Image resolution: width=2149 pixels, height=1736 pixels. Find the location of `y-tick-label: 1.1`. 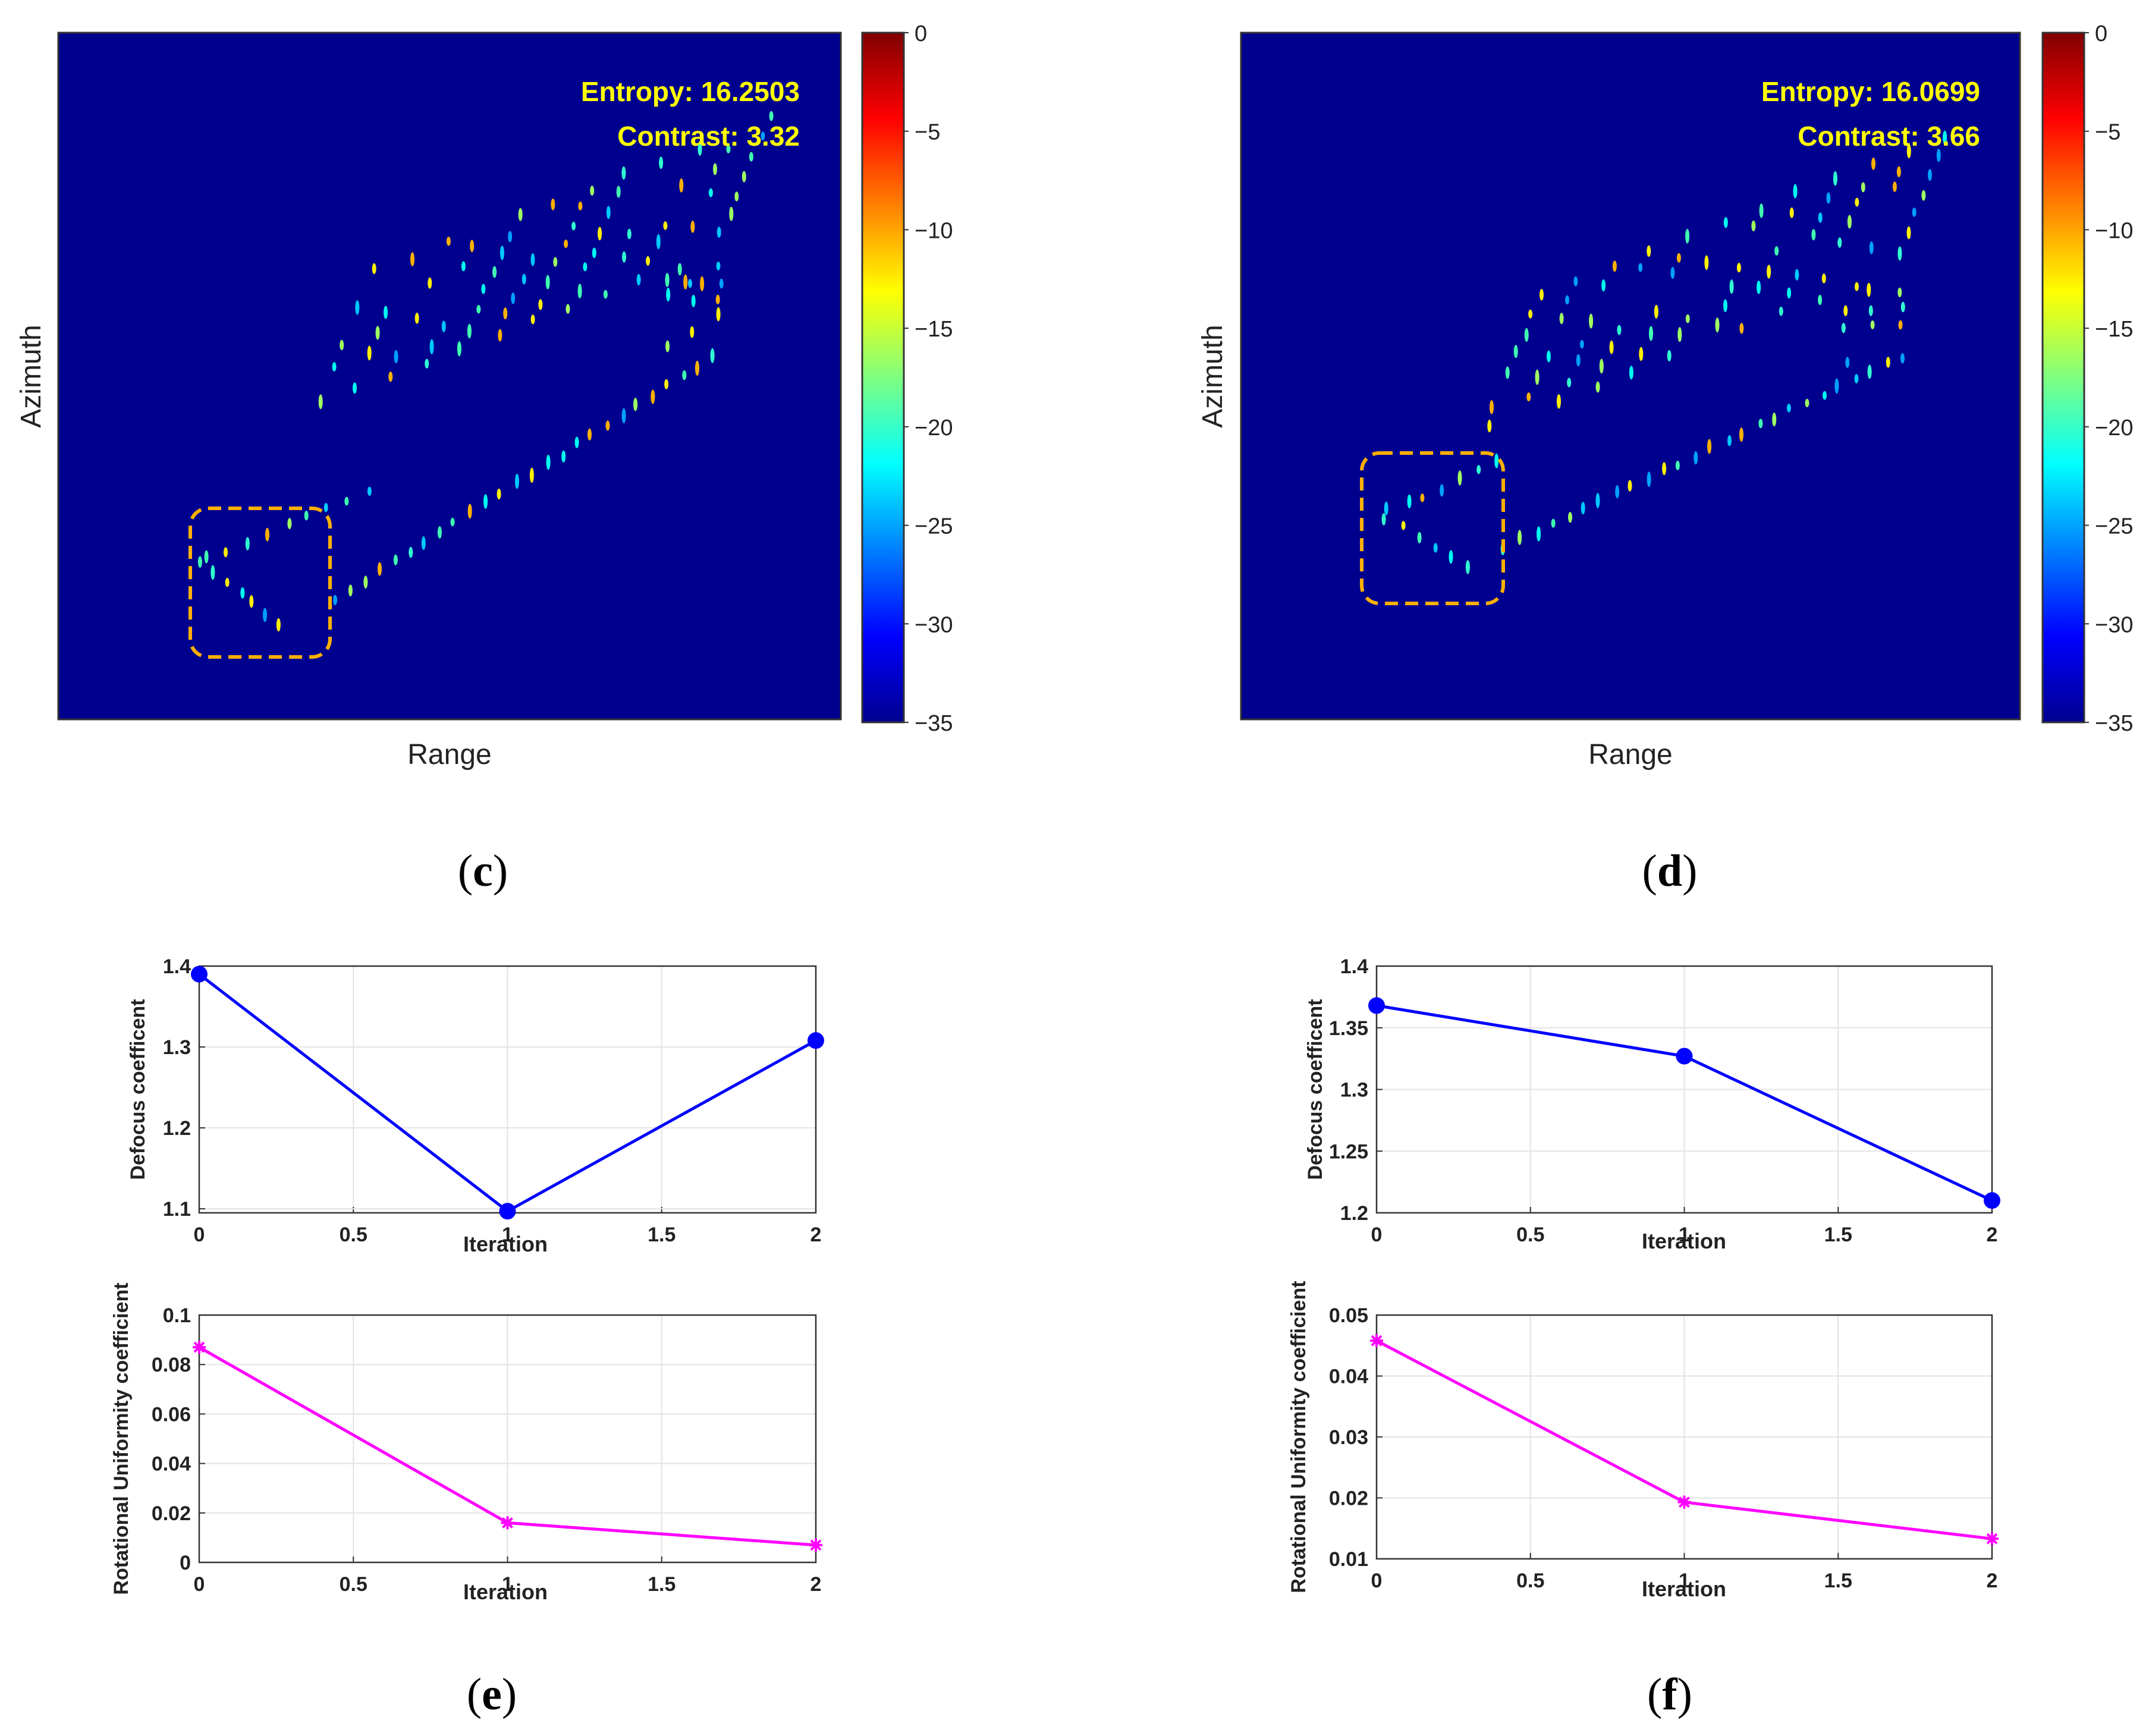

y-tick-label: 1.1 is located at coordinates (177, 1209).